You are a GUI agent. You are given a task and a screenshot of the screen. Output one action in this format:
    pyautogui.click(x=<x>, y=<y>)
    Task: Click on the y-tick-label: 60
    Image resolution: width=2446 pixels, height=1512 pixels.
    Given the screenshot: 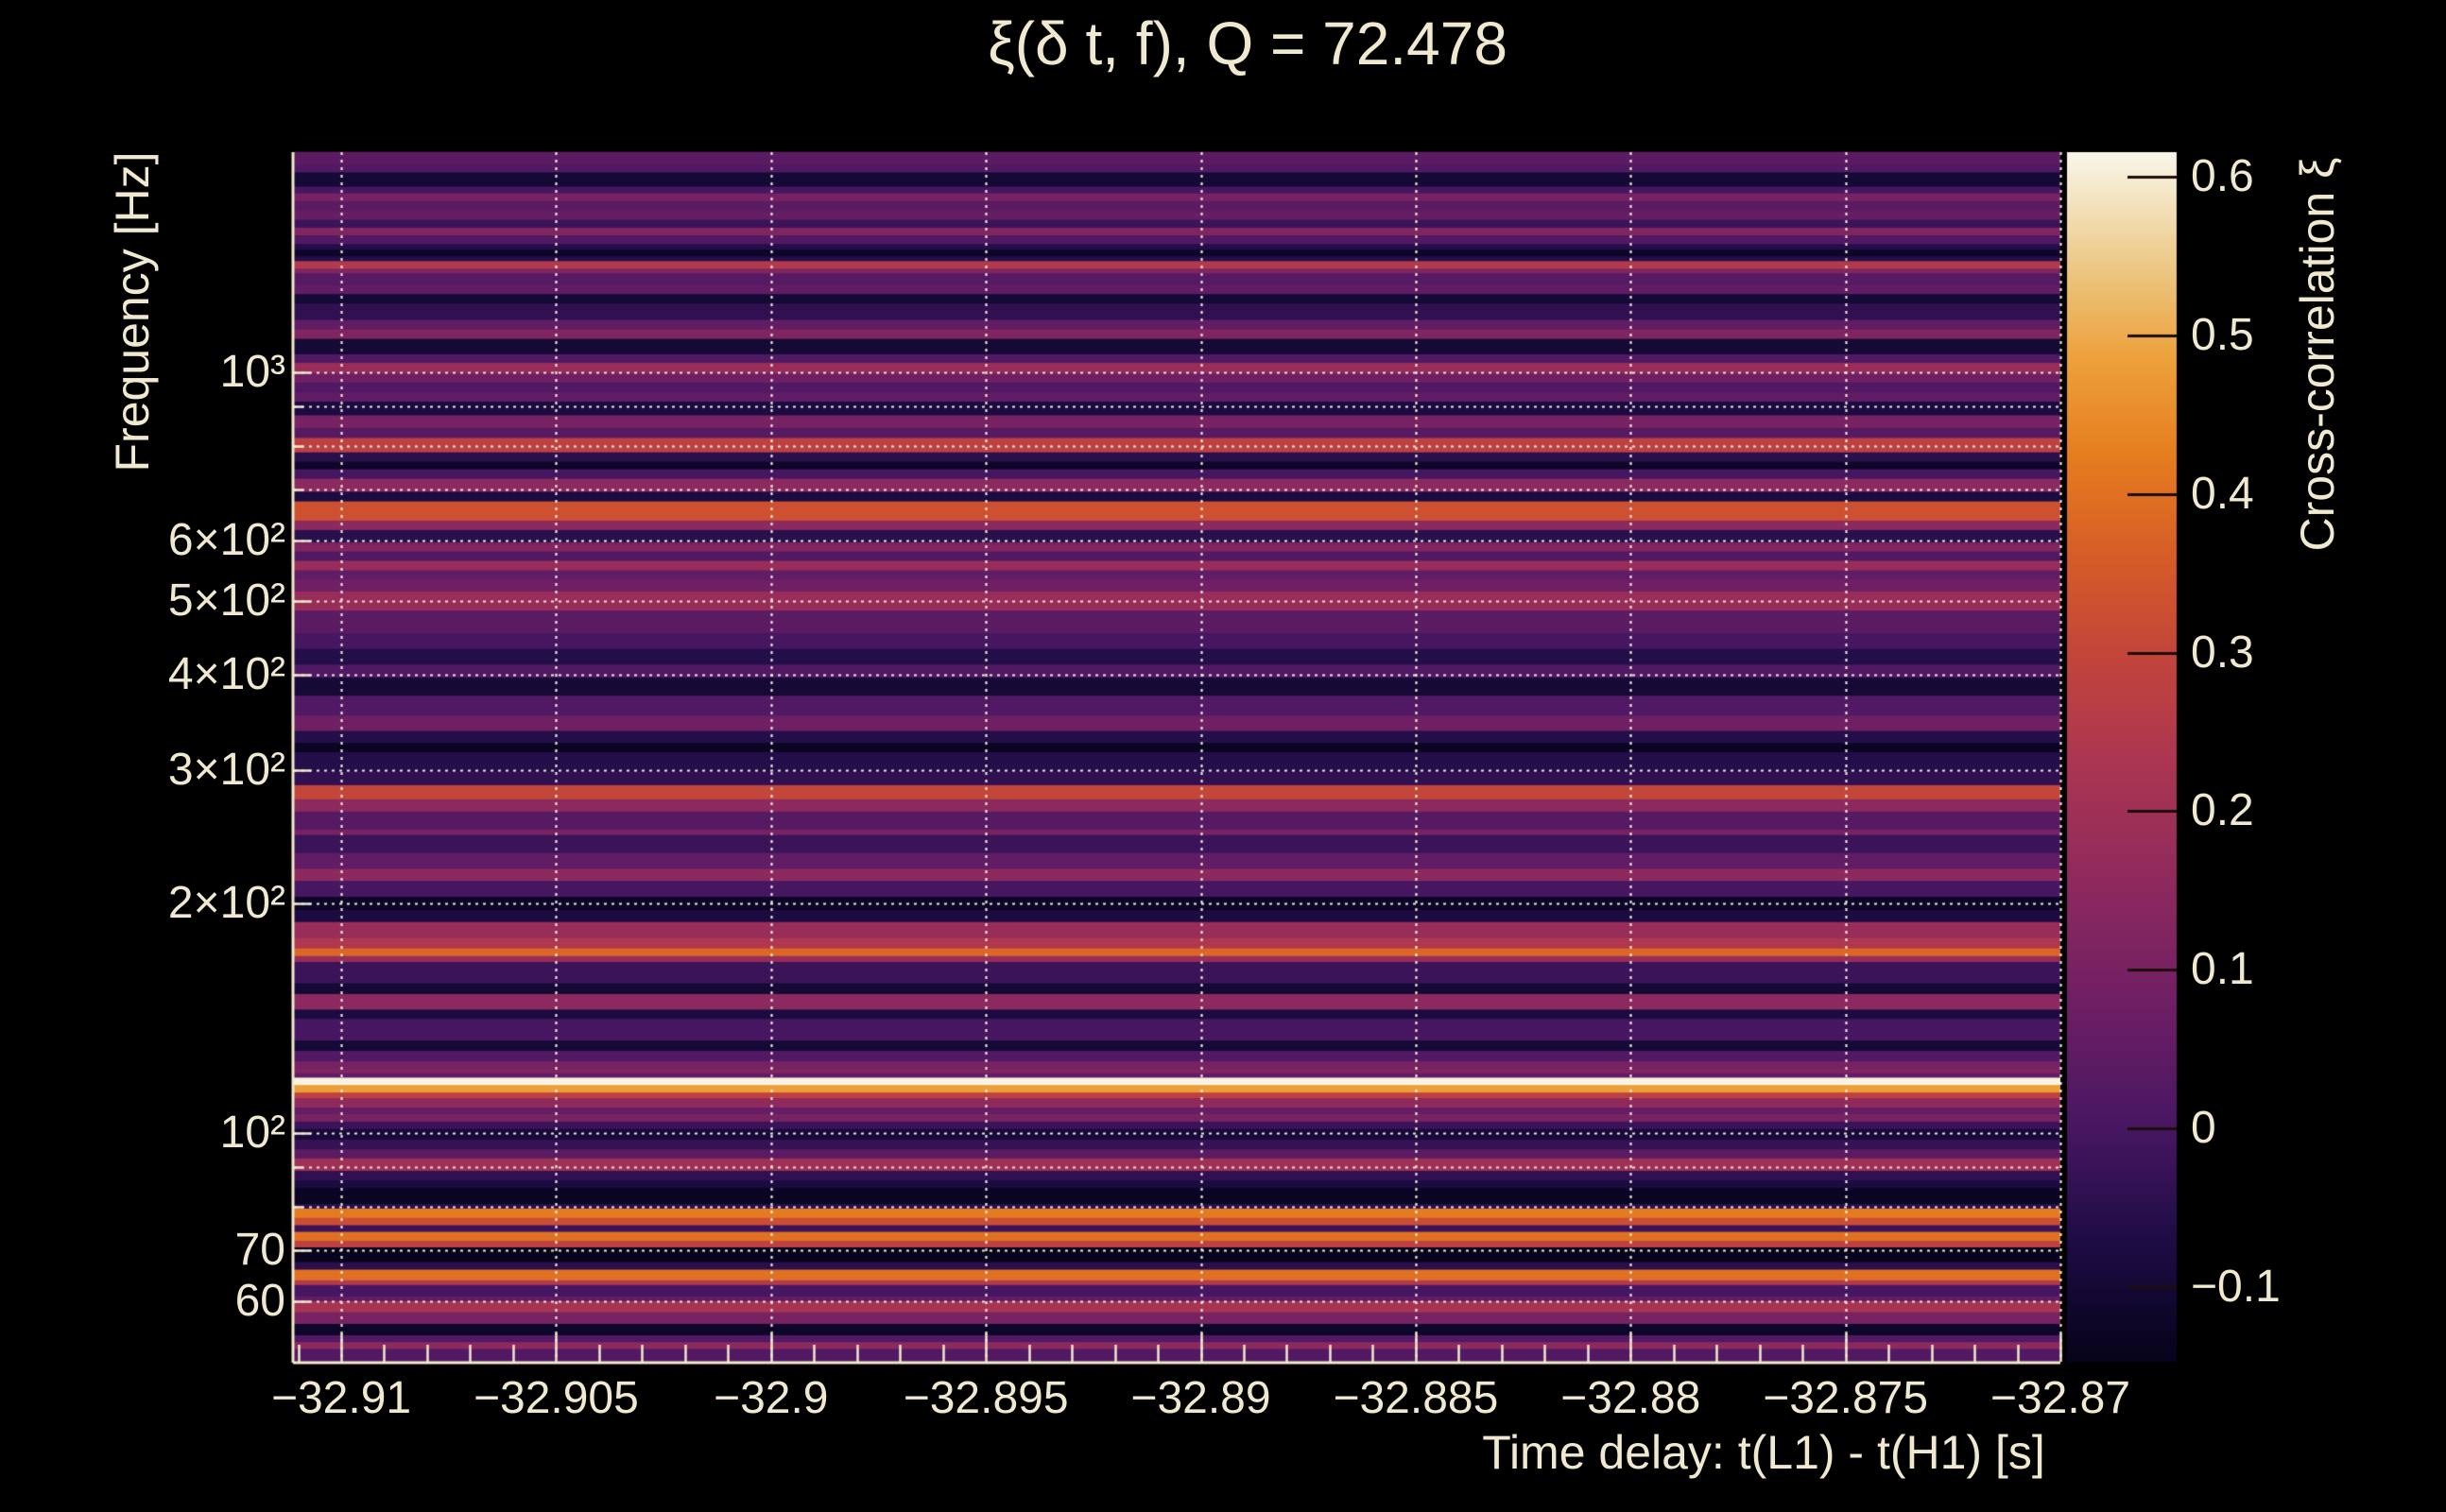 What is the action you would take?
    pyautogui.click(x=259, y=1301)
    